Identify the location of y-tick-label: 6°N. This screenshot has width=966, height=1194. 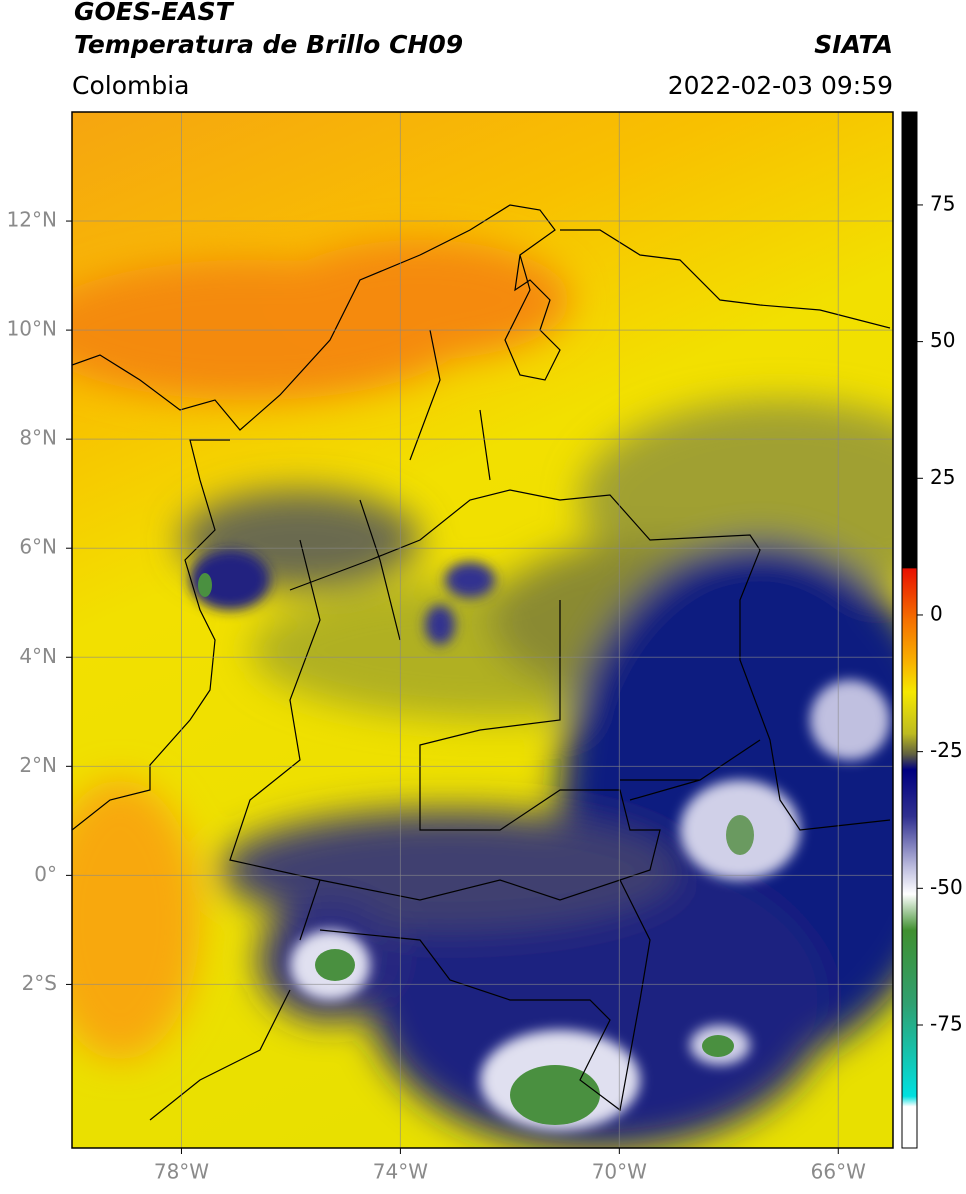
(38, 547).